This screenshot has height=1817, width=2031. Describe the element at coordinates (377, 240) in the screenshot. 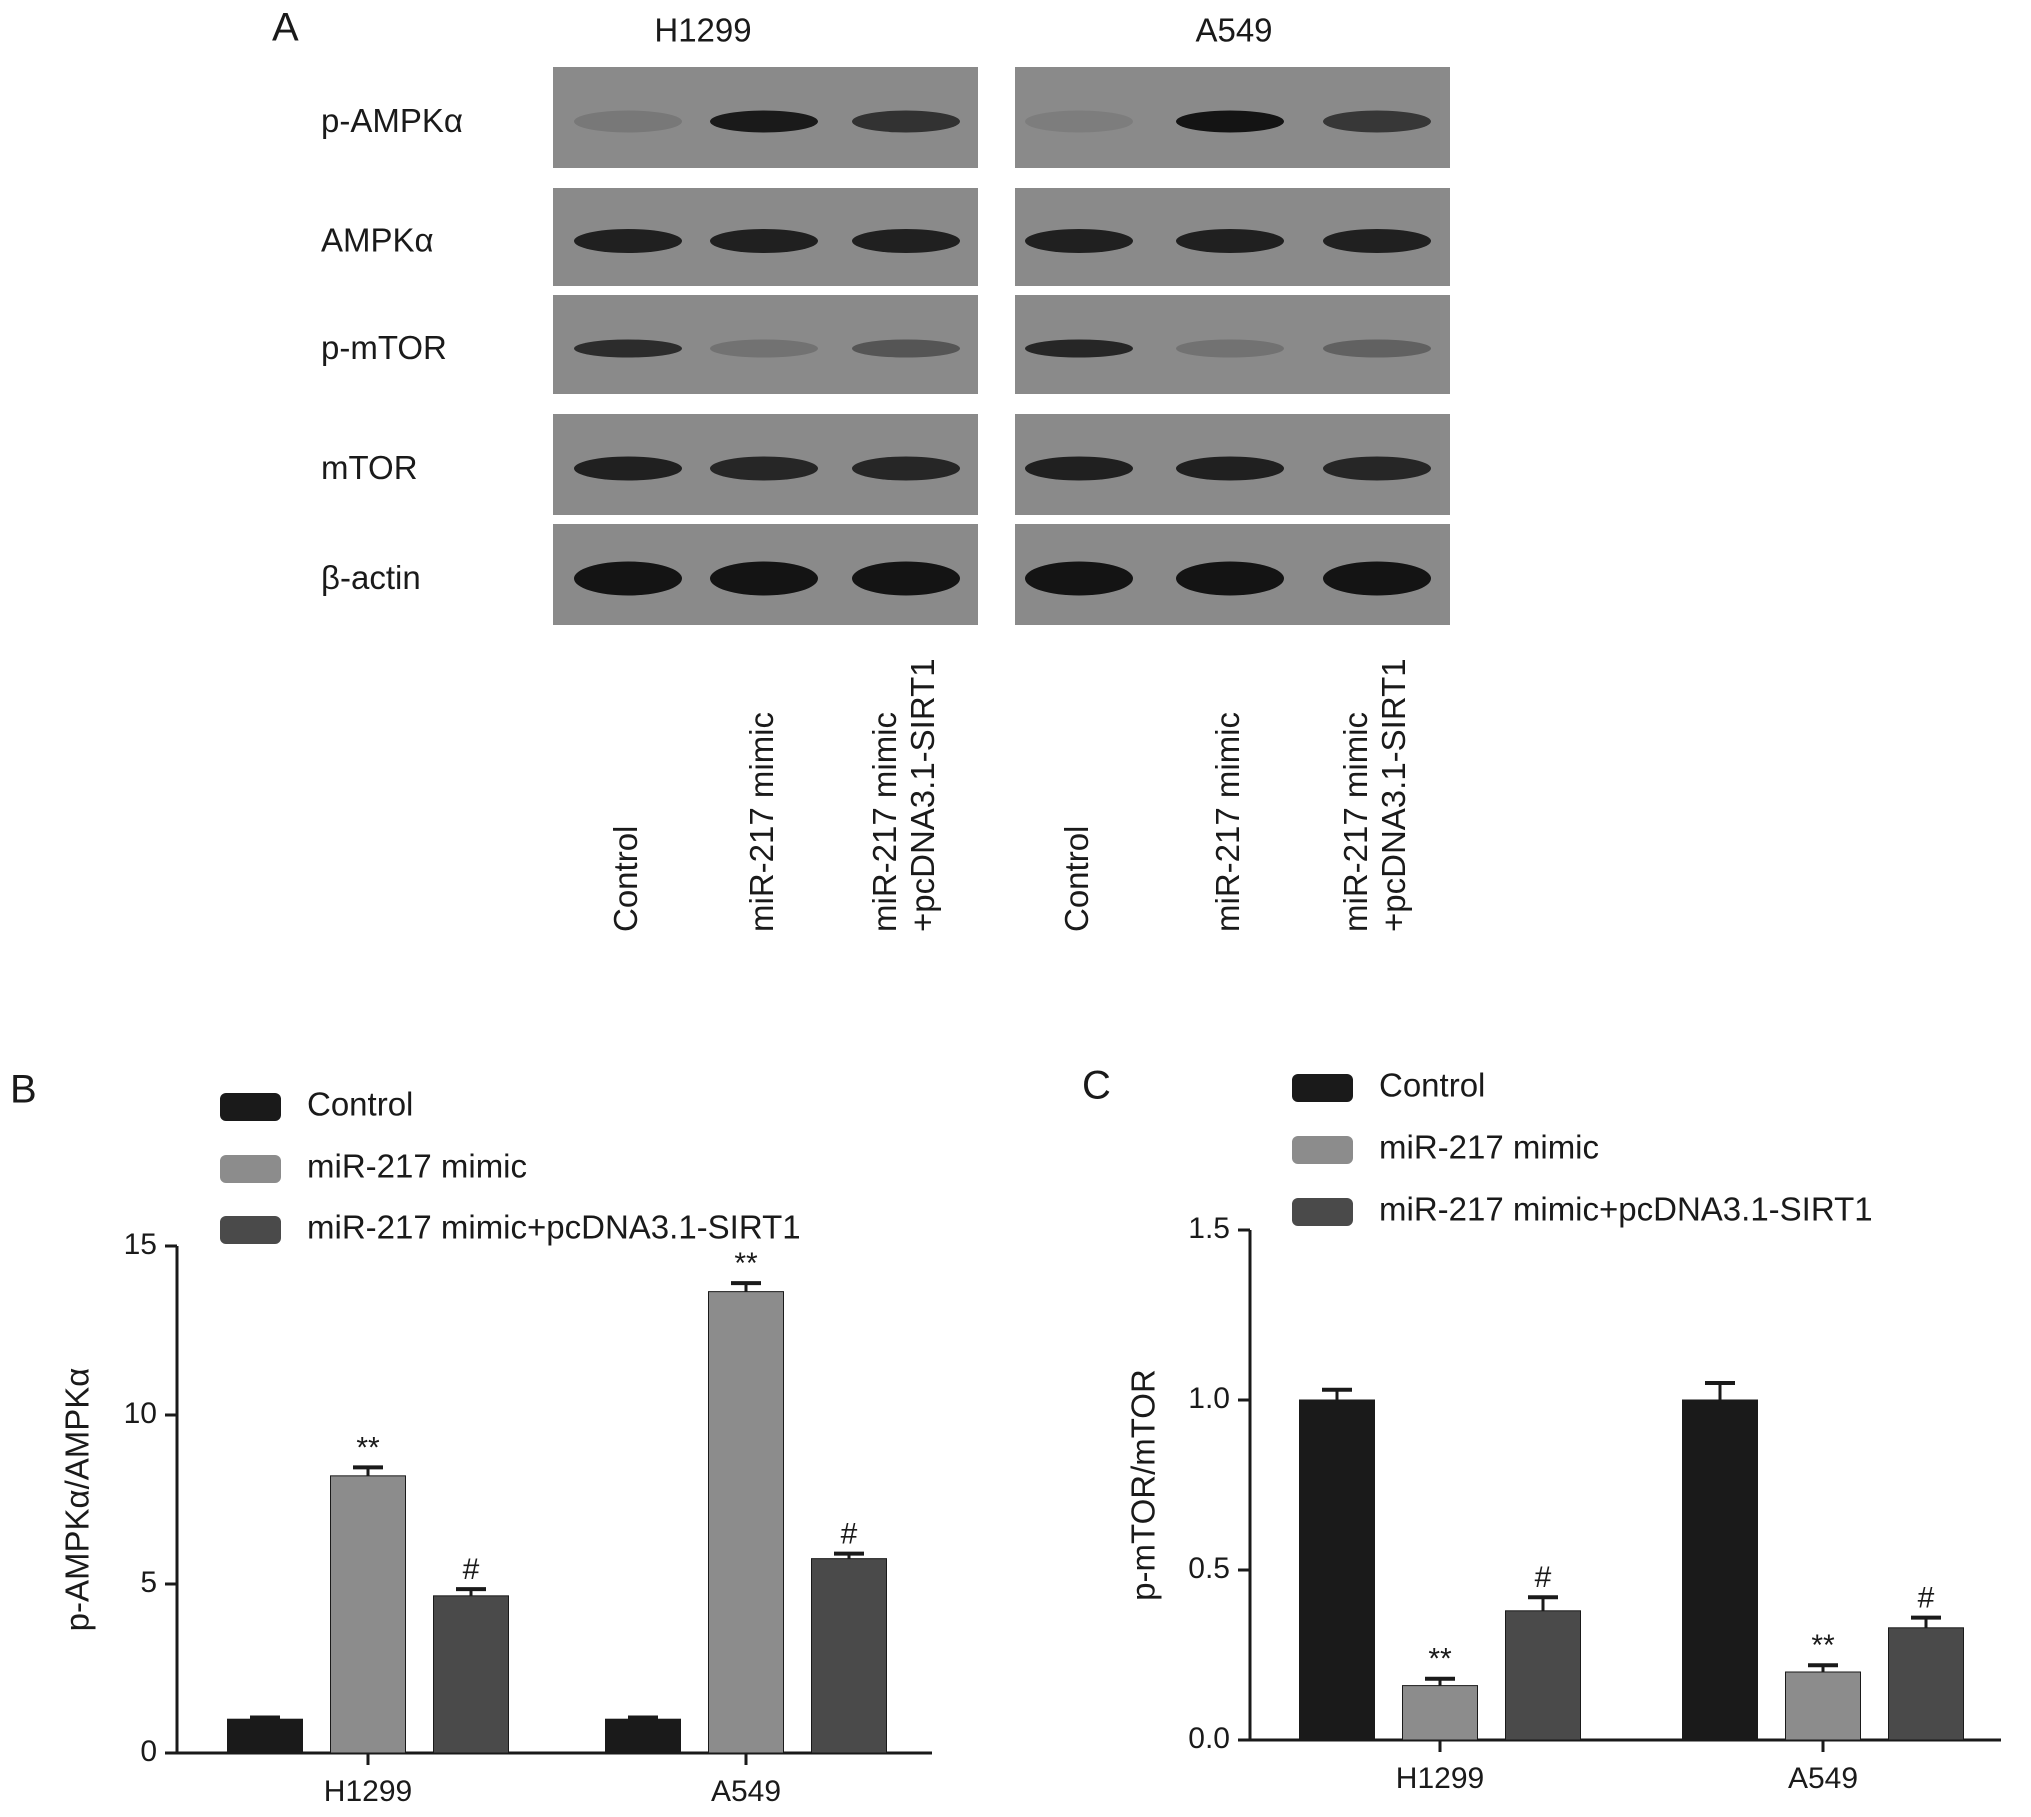

I see `protein-label: AMPKα` at that location.